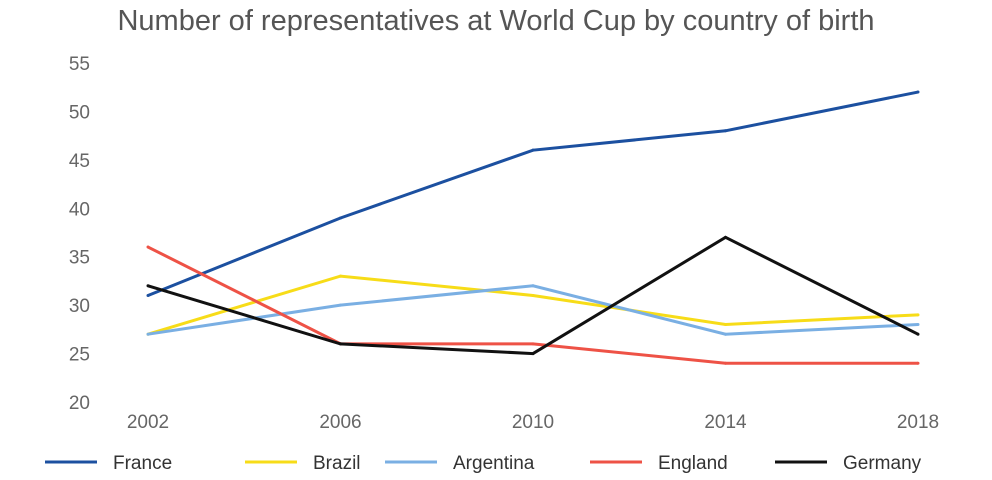 The height and width of the screenshot is (480, 992). I want to click on x-tick-label: 2014, so click(725, 422).